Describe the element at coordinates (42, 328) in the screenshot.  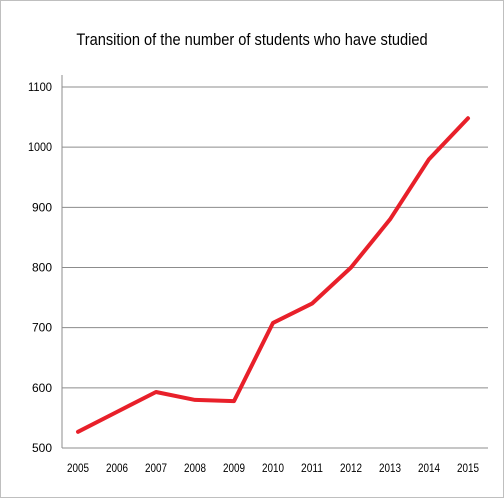
I see `y-tick-label: 700` at that location.